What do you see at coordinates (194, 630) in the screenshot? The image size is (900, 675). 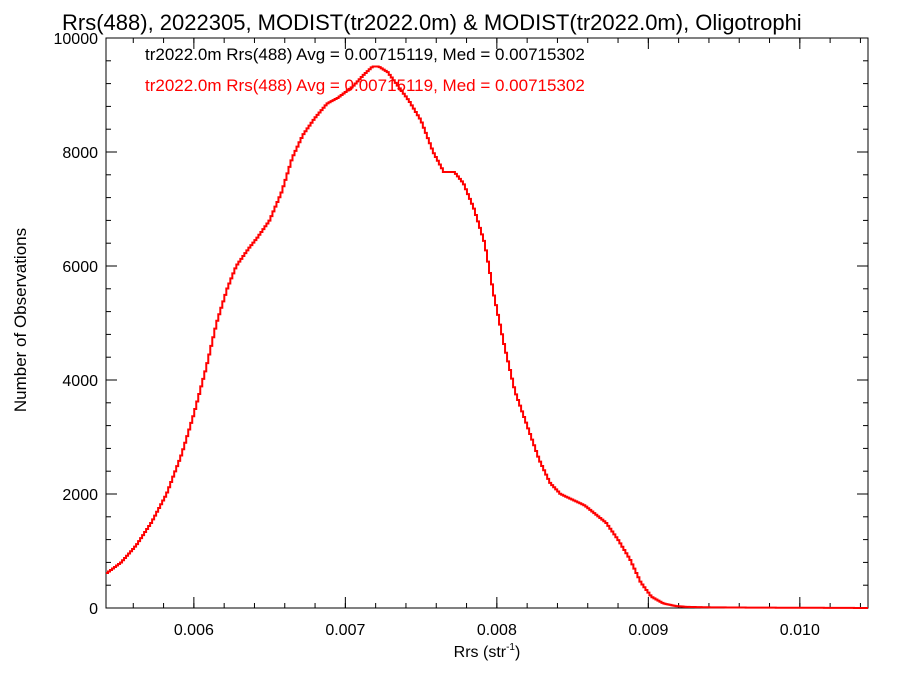 I see `x-tick-label: 0.006` at bounding box center [194, 630].